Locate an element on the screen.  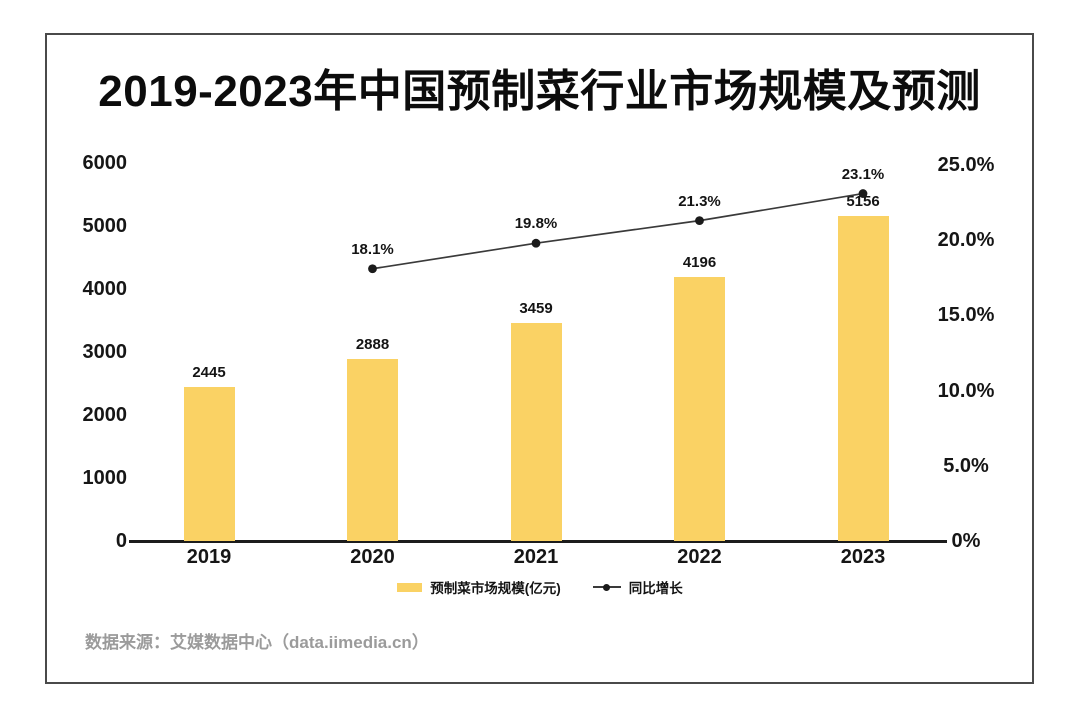
y-axis-tick-label: 5000 is located at coordinates (105, 226).